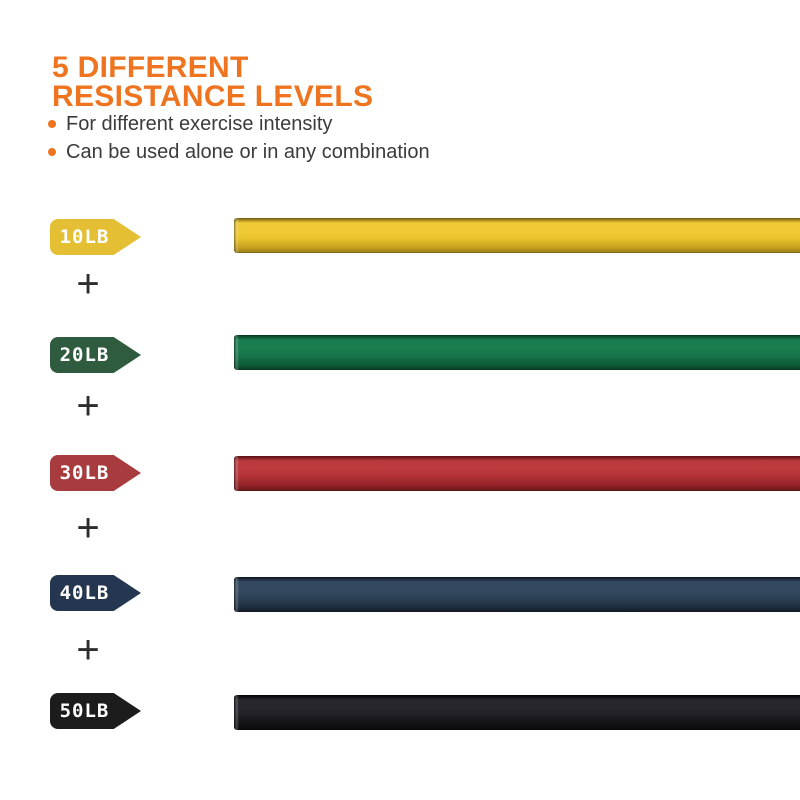  I want to click on resistance-tag-10lb: 10LB, so click(95, 237).